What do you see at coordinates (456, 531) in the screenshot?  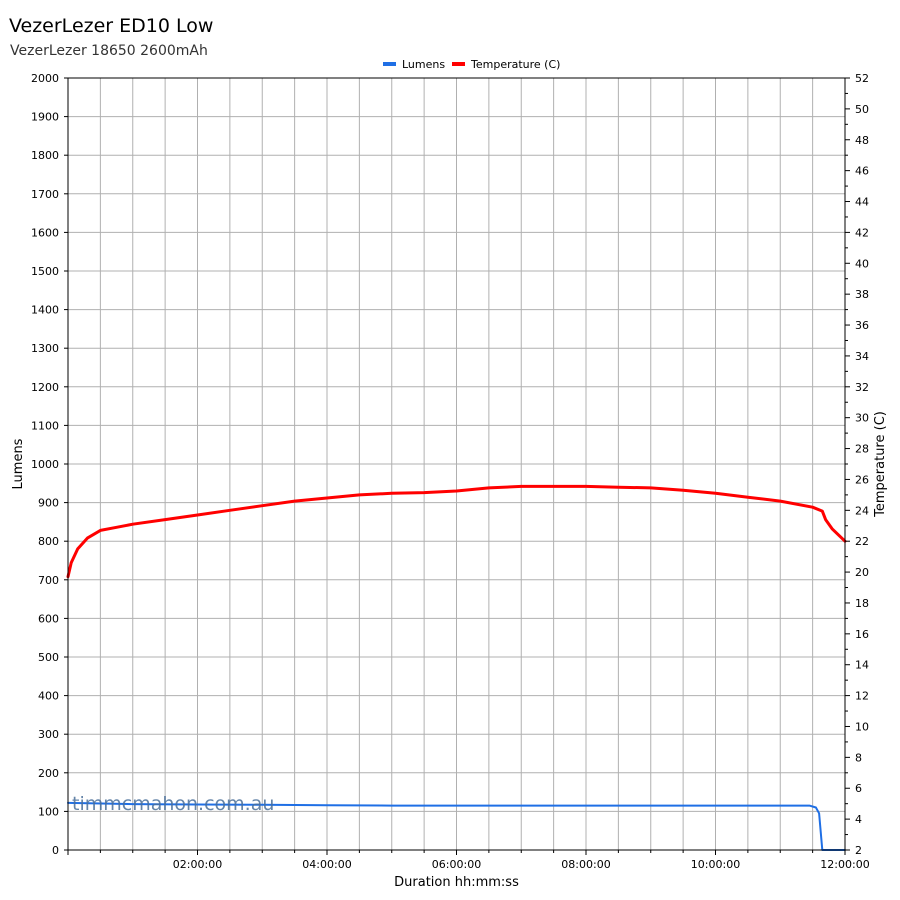 I see `series-line-temperature` at bounding box center [456, 531].